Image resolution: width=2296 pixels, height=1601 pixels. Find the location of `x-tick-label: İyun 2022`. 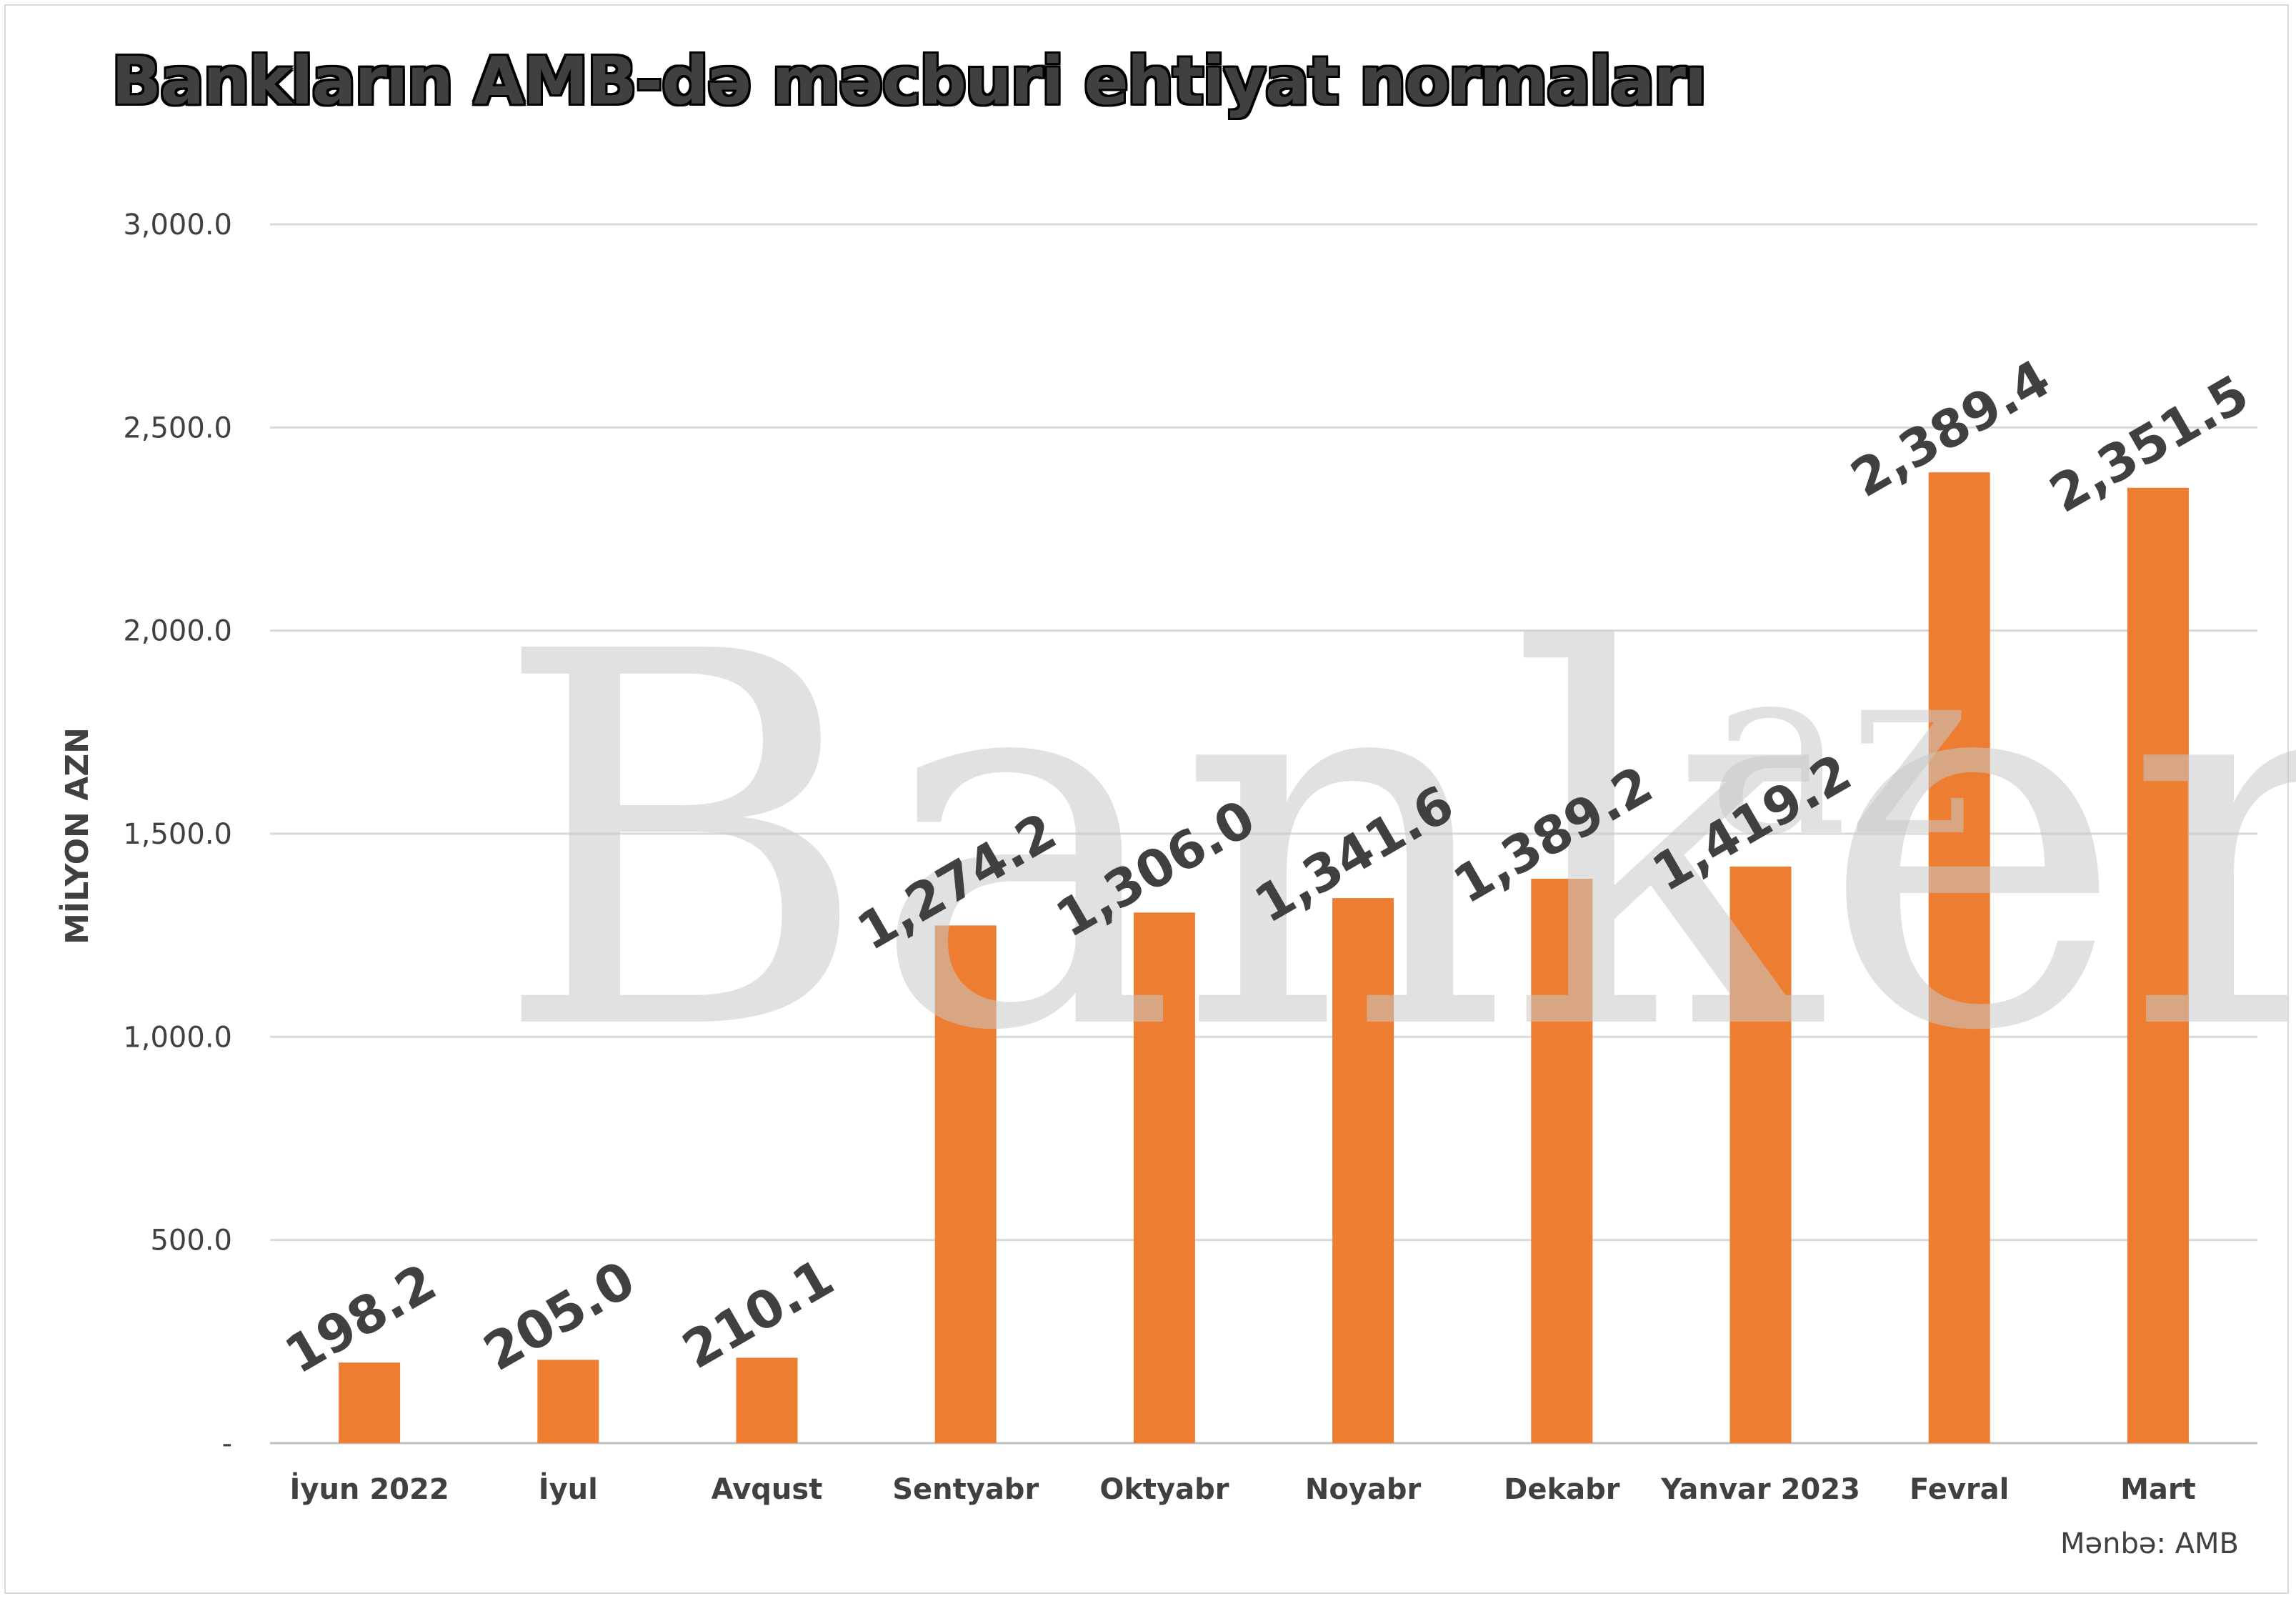

x-tick-label: İyun 2022 is located at coordinates (369, 1489).